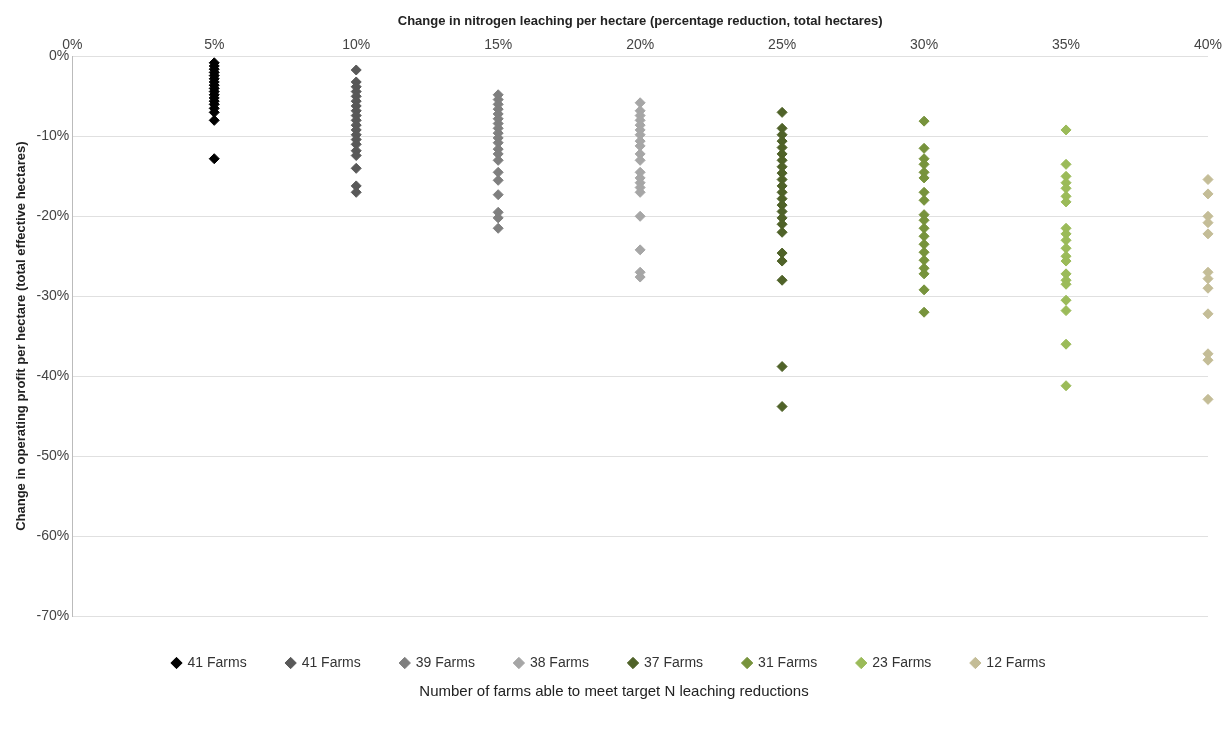  I want to click on x-tick-label: 40%, so click(1208, 43).